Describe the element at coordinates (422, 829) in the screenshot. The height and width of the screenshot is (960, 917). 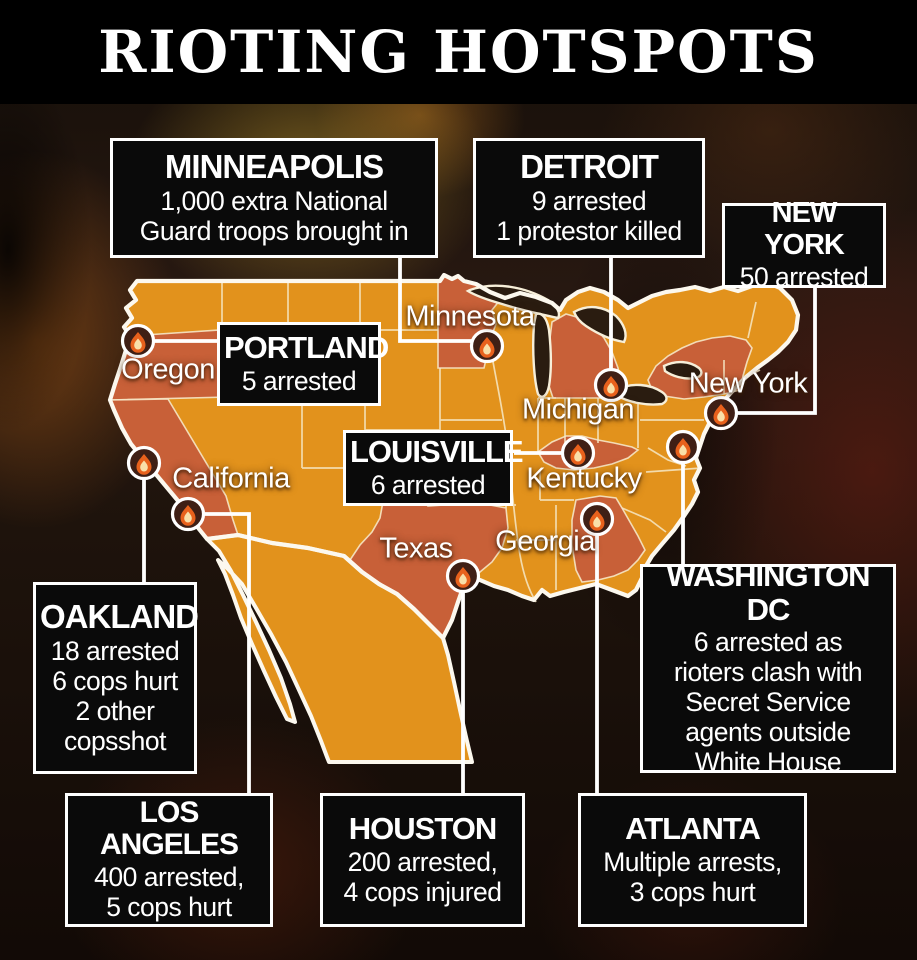
I see `callout-title: HOUSTON` at that location.